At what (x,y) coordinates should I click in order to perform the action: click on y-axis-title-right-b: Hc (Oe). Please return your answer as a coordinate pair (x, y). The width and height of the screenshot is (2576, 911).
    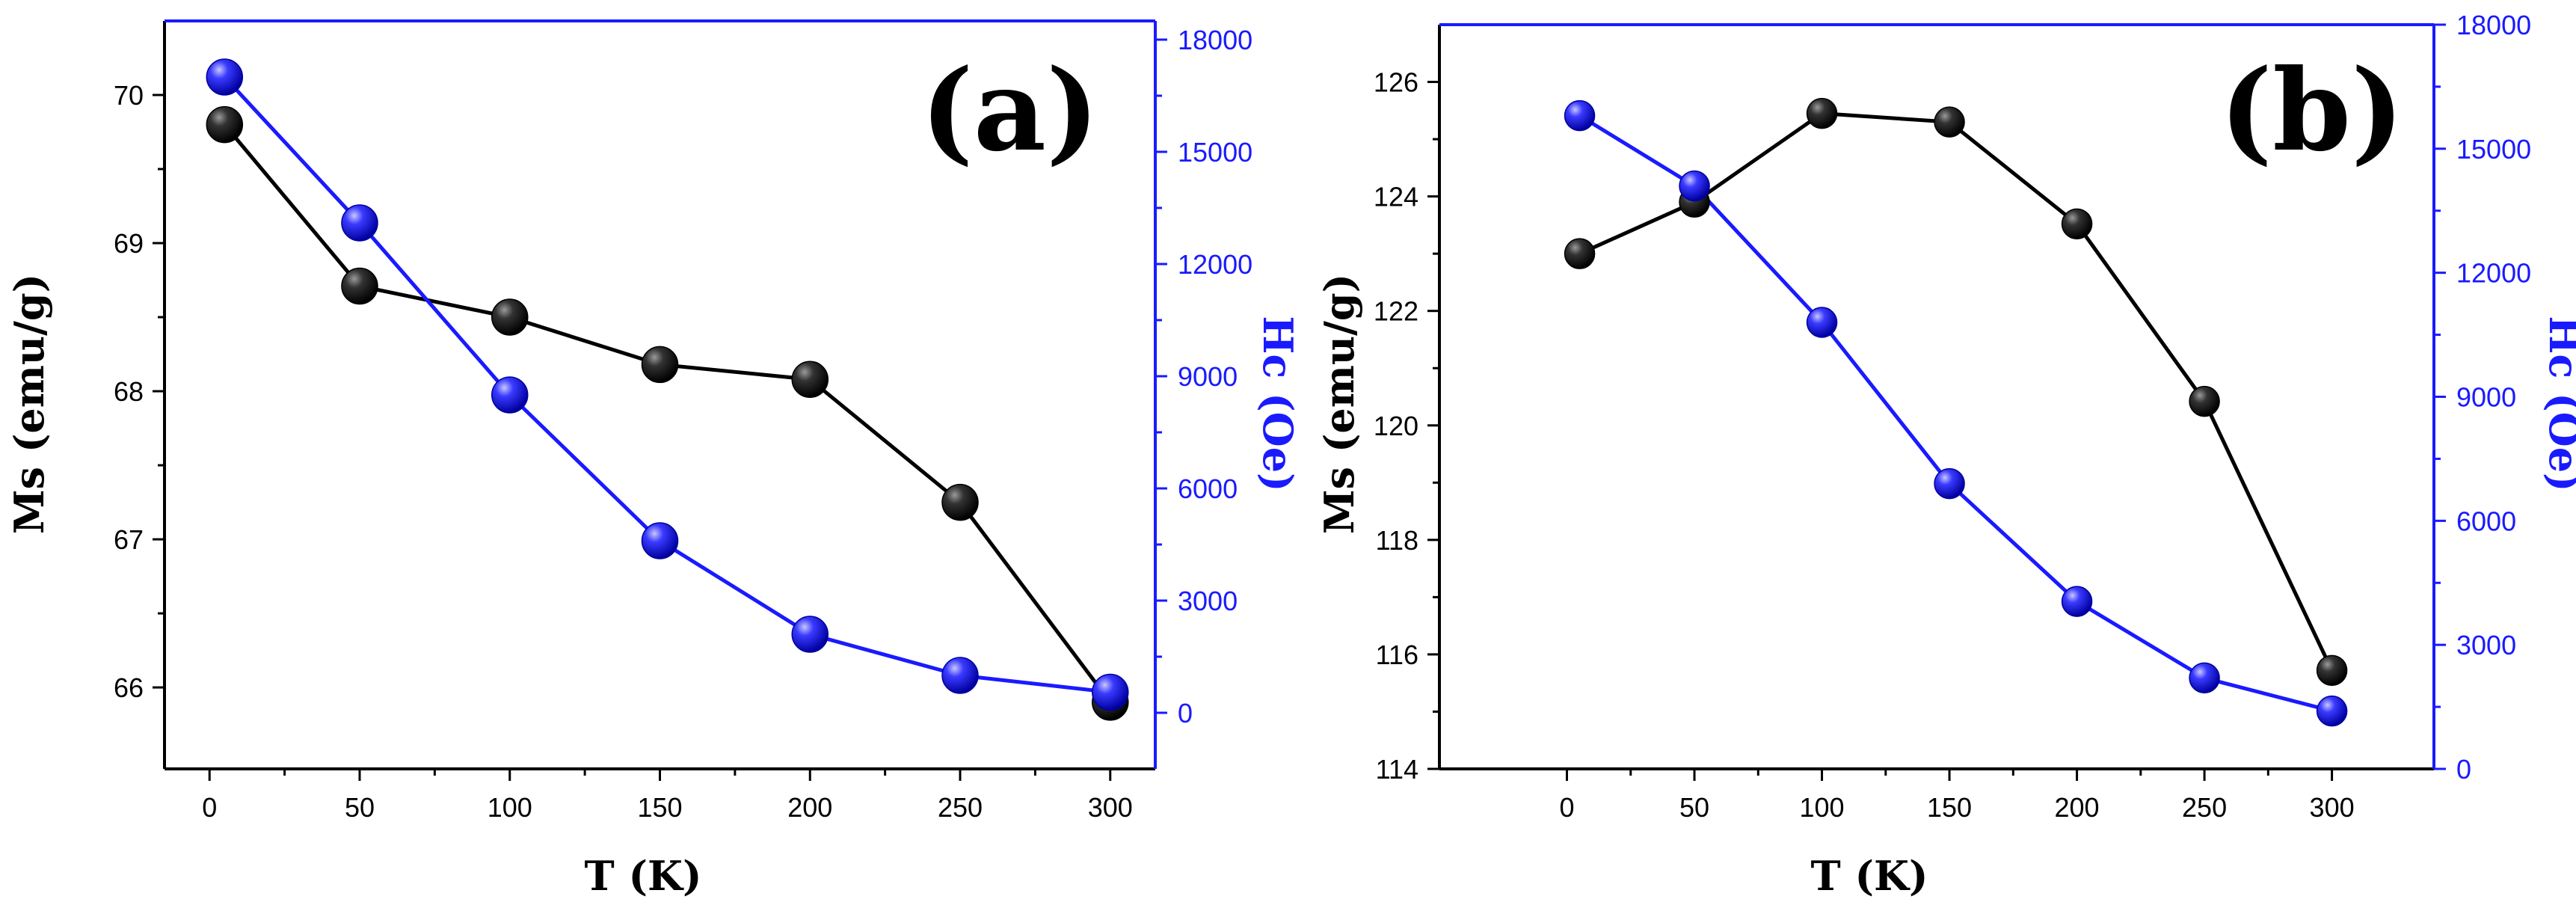
    Looking at the image, I should click on (2558, 403).